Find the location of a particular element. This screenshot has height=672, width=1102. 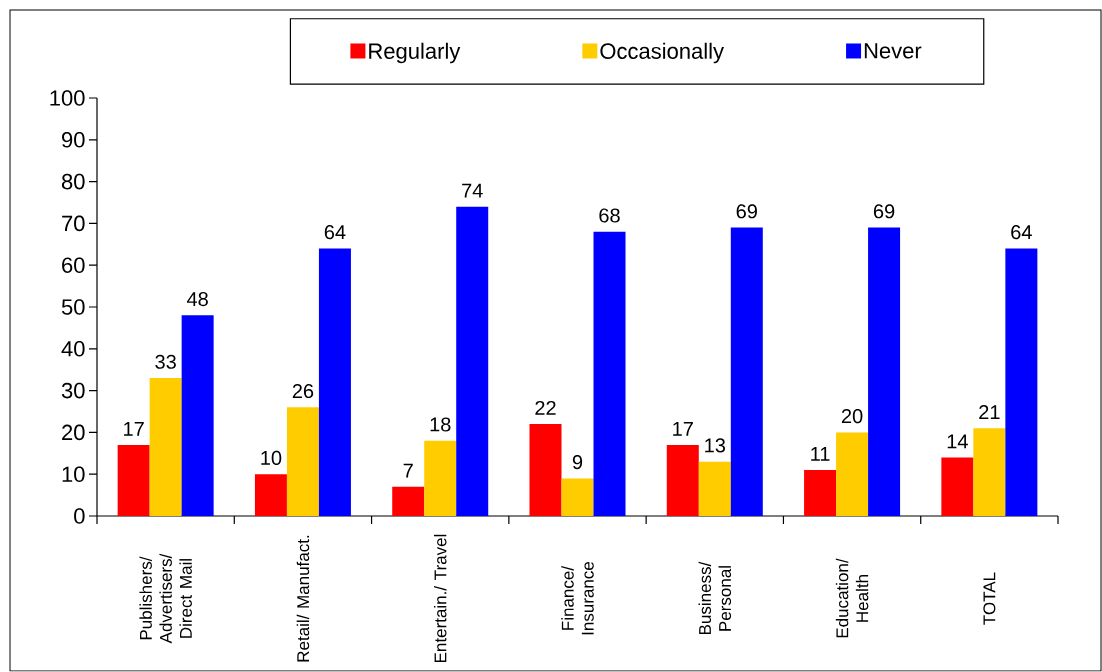

legend-label: Regularly is located at coordinates (415, 53).